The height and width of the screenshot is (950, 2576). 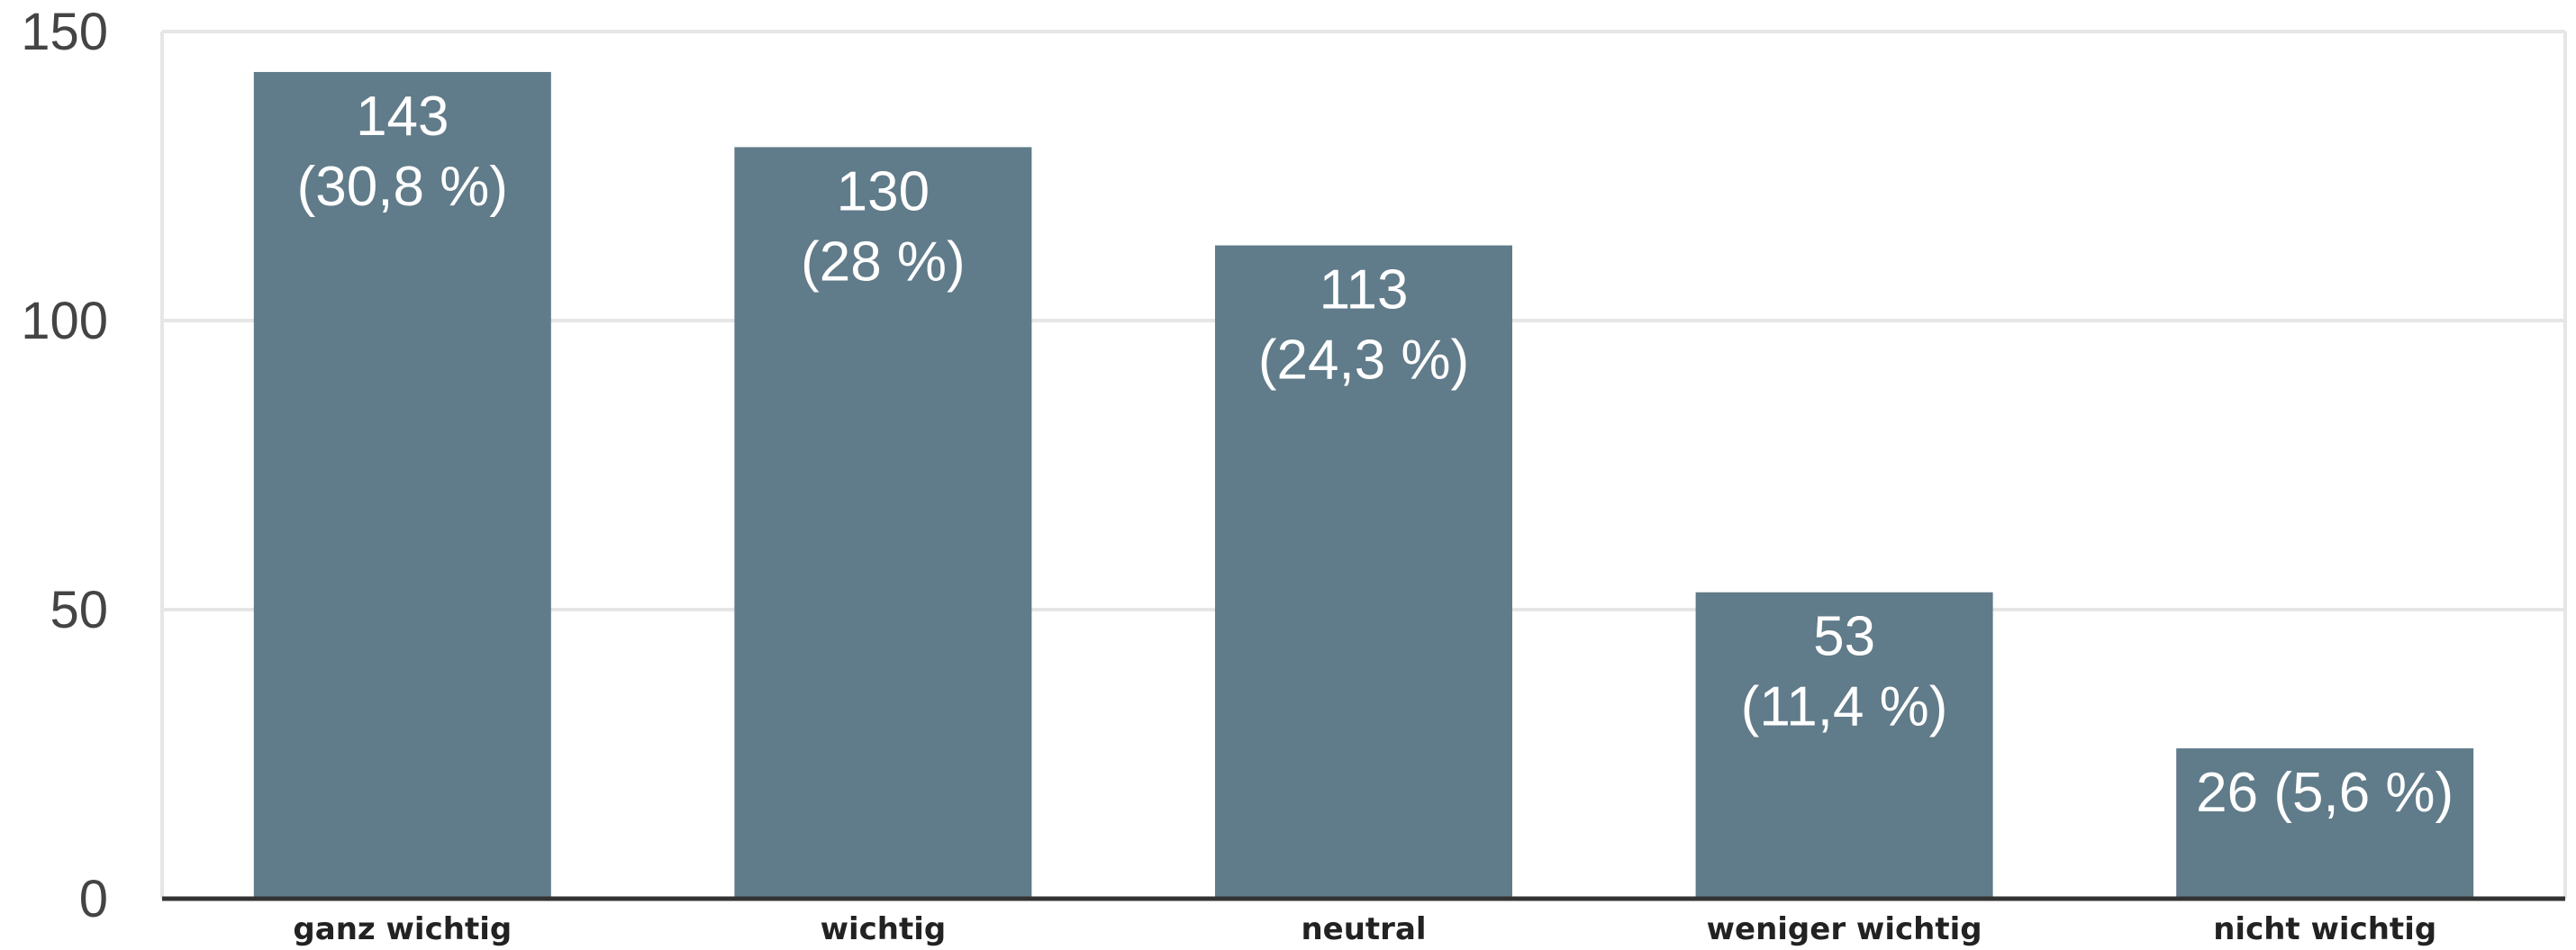 What do you see at coordinates (402, 929) in the screenshot?
I see `x-tick-label: ganz wichtig` at bounding box center [402, 929].